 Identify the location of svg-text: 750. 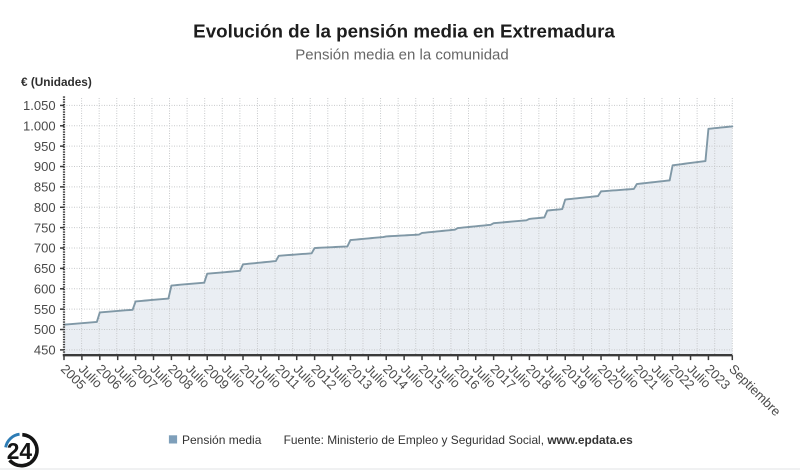
(45, 227).